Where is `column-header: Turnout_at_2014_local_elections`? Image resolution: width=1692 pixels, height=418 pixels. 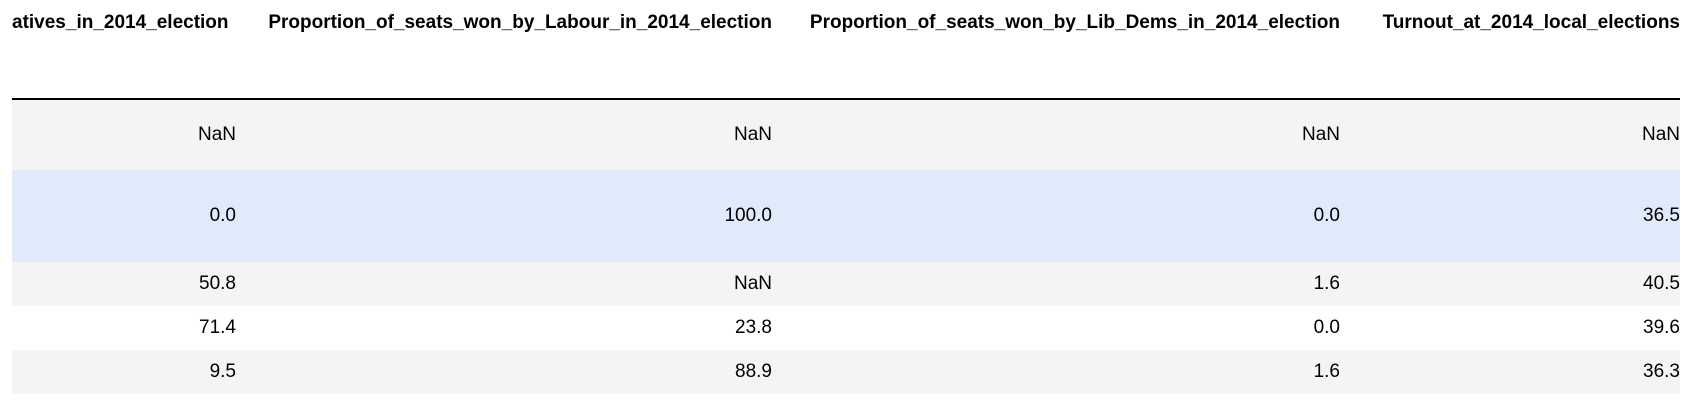 column-header: Turnout_at_2014_local_elections is located at coordinates (1510, 23).